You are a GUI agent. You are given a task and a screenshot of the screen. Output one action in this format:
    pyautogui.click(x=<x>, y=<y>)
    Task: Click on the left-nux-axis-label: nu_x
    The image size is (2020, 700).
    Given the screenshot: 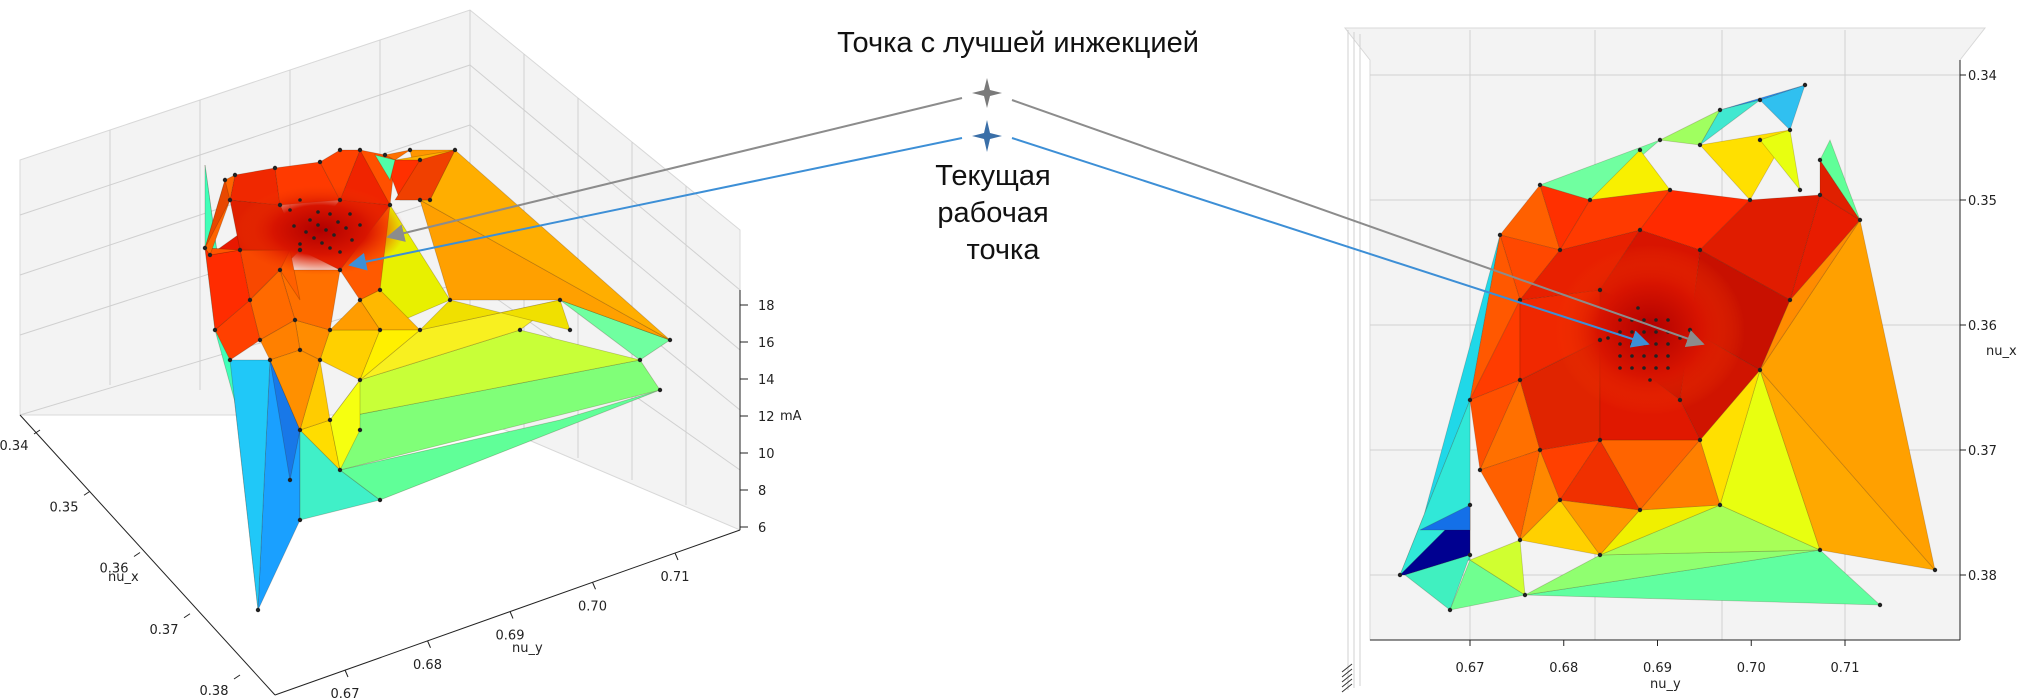 What is the action you would take?
    pyautogui.click(x=123, y=577)
    